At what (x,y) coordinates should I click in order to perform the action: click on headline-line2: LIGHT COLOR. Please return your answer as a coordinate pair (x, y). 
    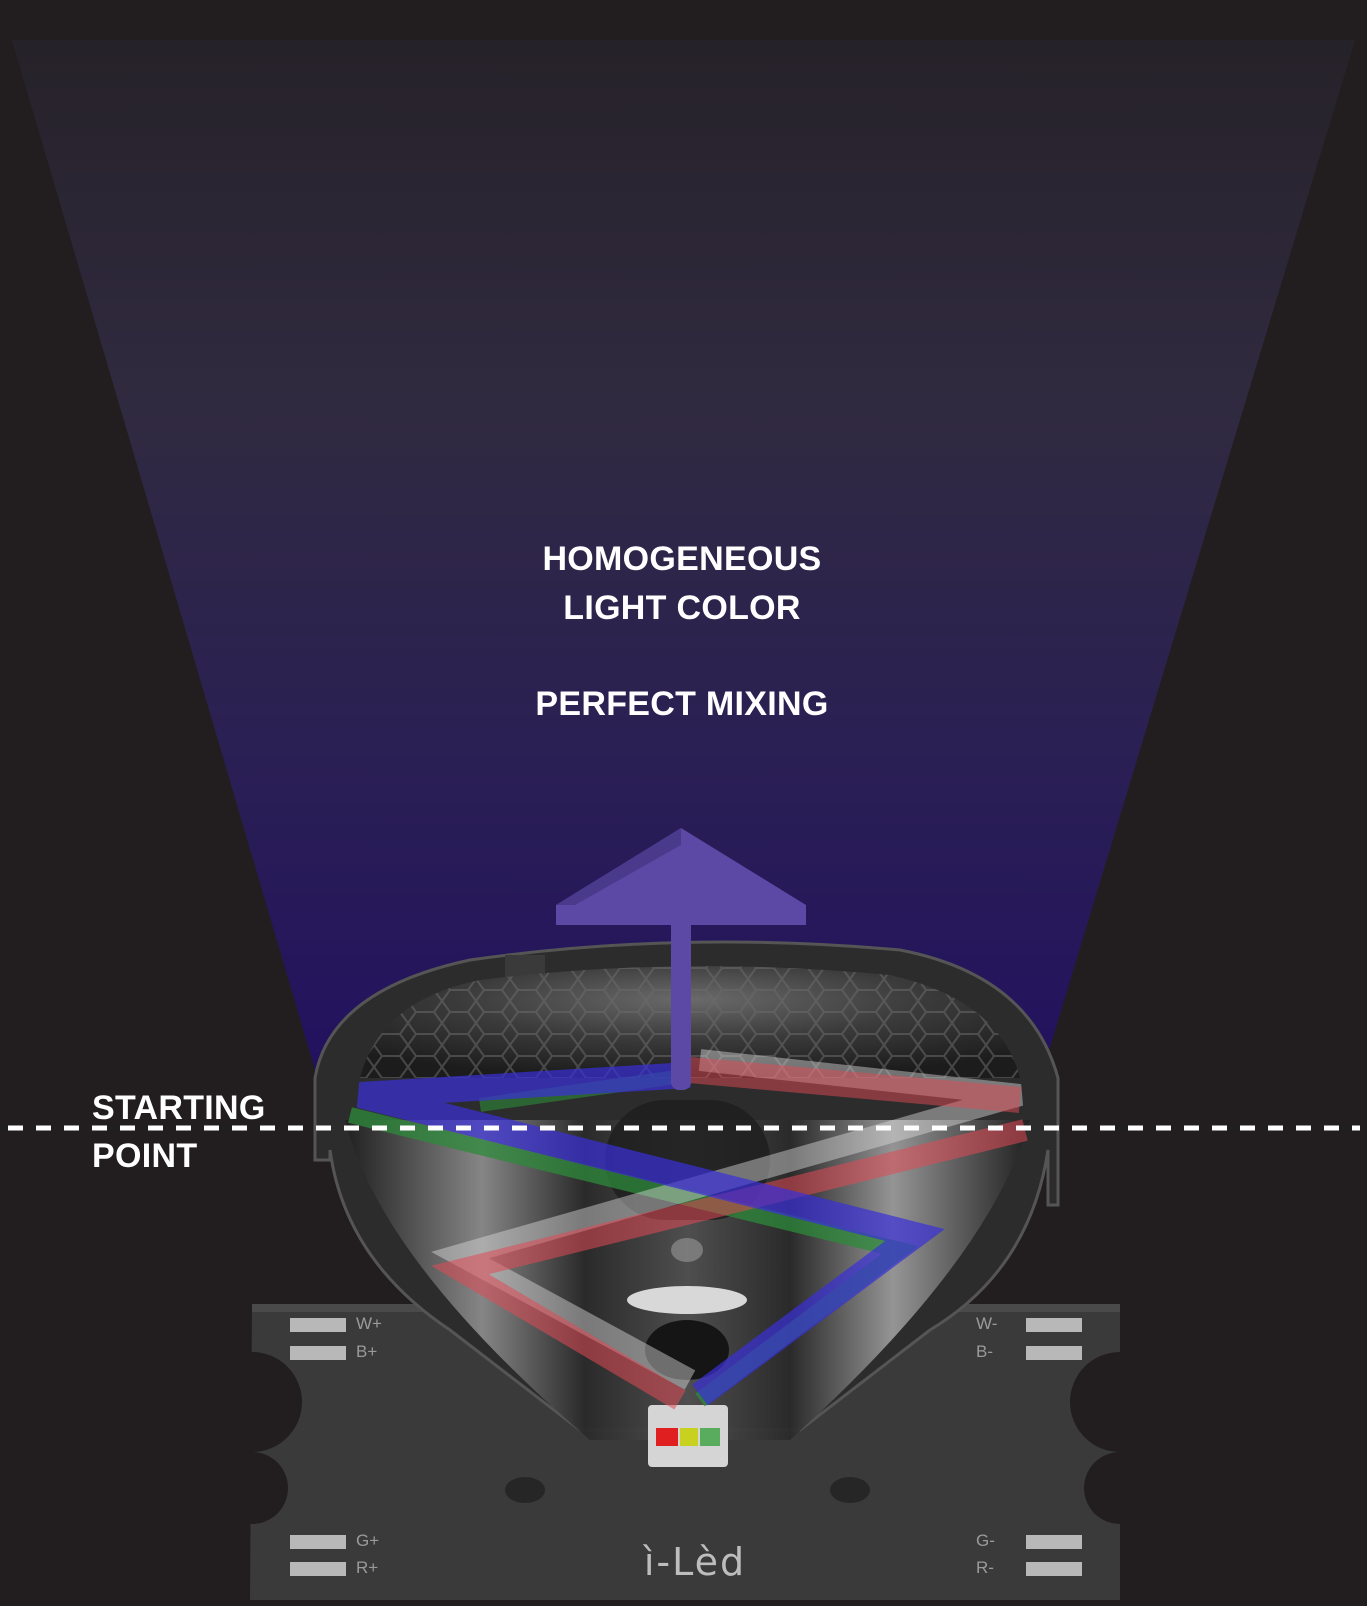
    Looking at the image, I should click on (682, 608).